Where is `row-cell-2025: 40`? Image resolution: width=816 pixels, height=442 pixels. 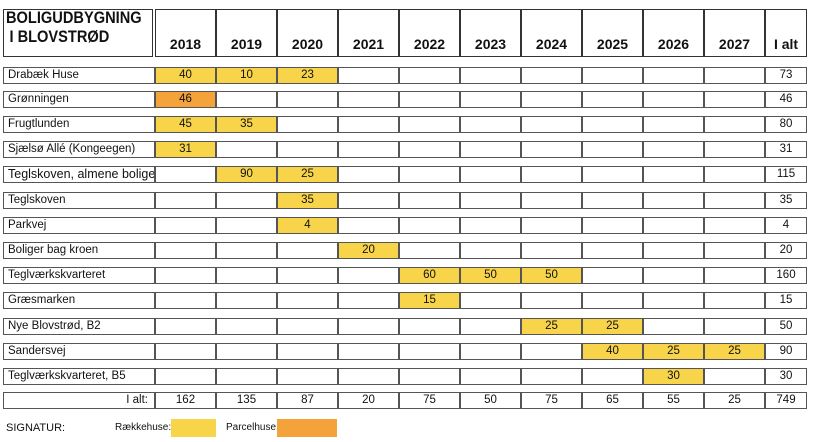 row-cell-2025: 40 is located at coordinates (612, 351).